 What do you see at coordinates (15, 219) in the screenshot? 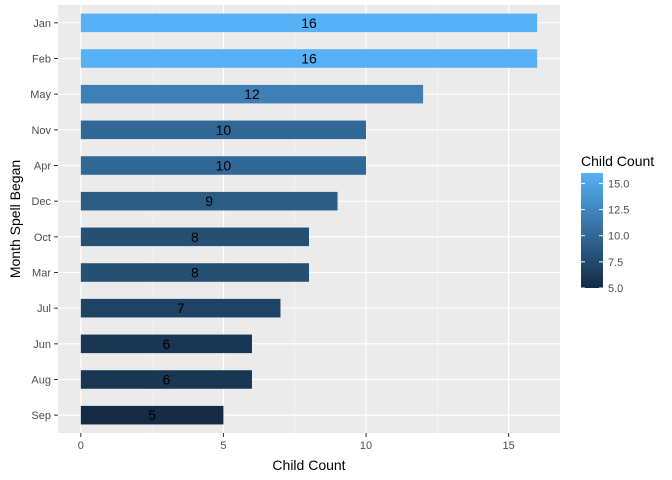
I see `y-axis-title: Month Spell Began` at bounding box center [15, 219].